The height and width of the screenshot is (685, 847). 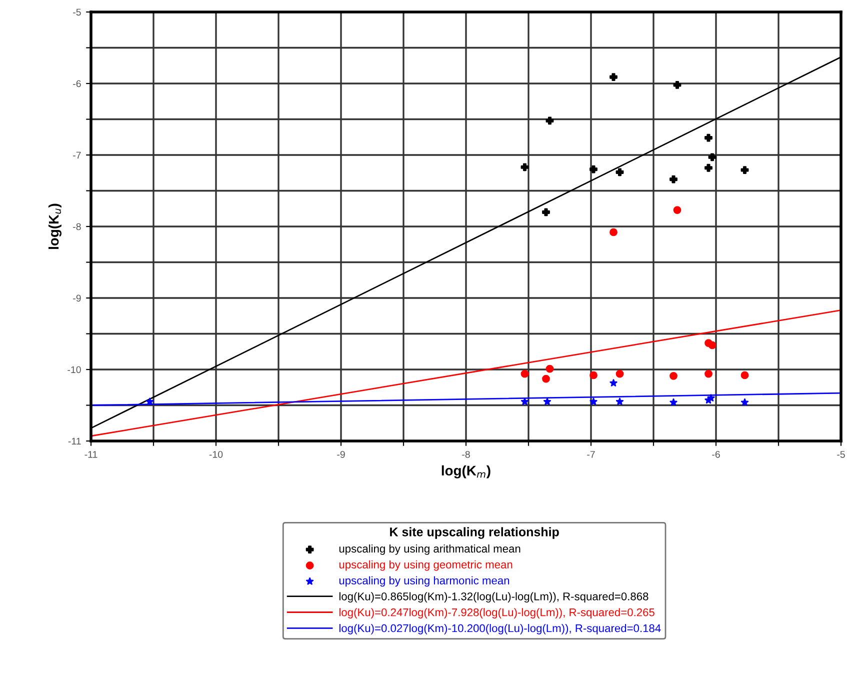 I want to click on y-tick-label: -6, so click(x=77, y=84).